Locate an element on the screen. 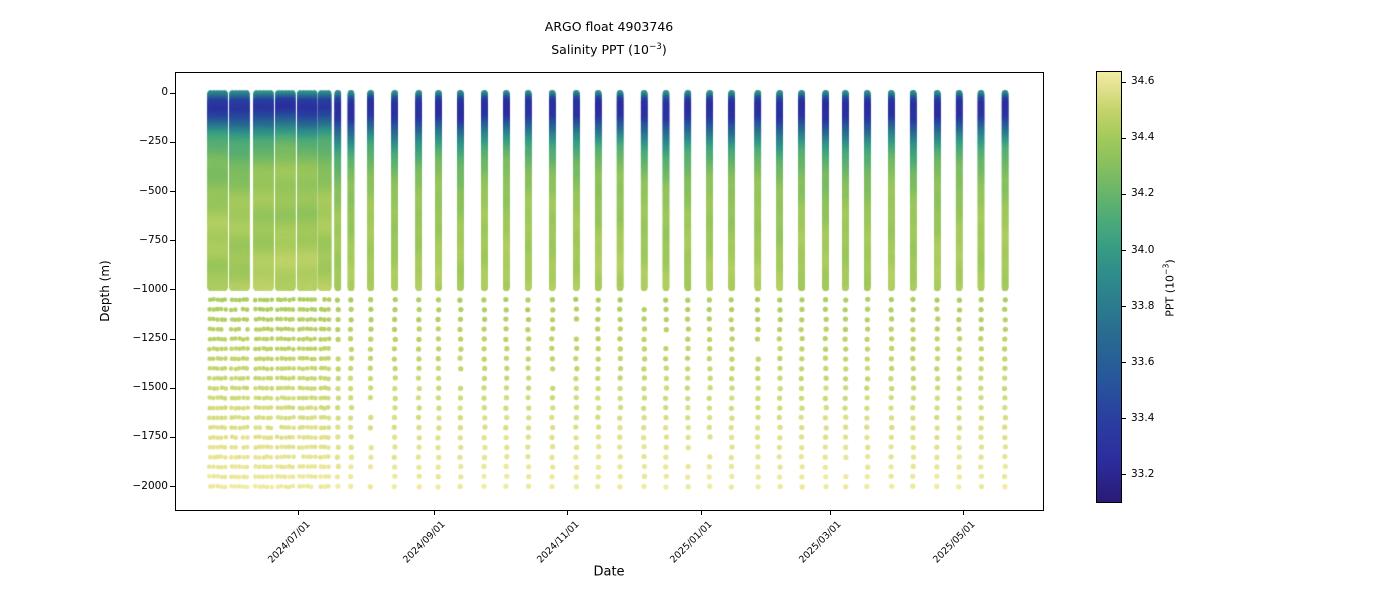 This screenshot has width=1400, height=600. y-tick-label: 0 is located at coordinates (164, 92).